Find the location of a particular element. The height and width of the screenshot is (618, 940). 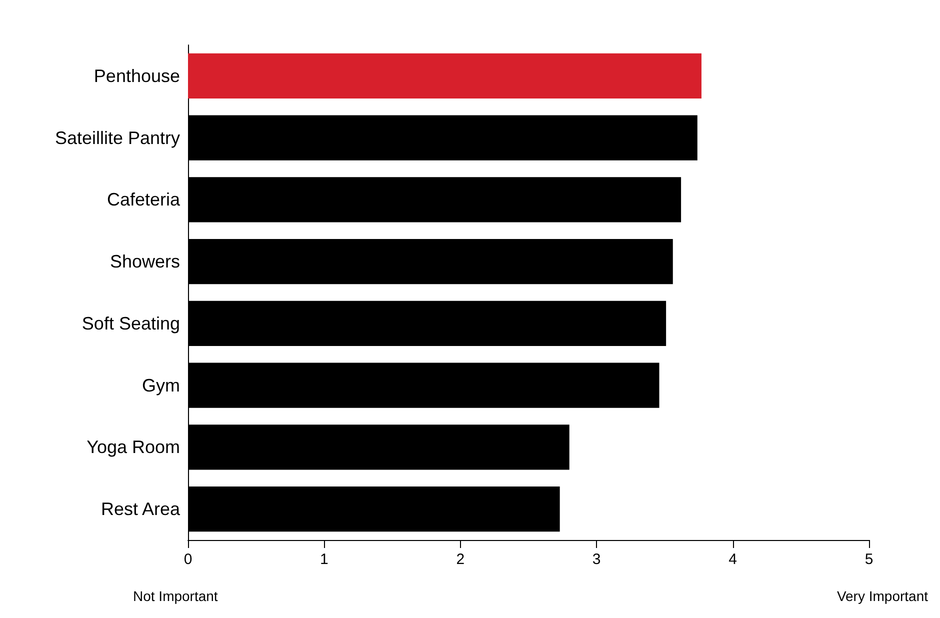

y-tick-label: Sateillite Pantry is located at coordinates (117, 138).